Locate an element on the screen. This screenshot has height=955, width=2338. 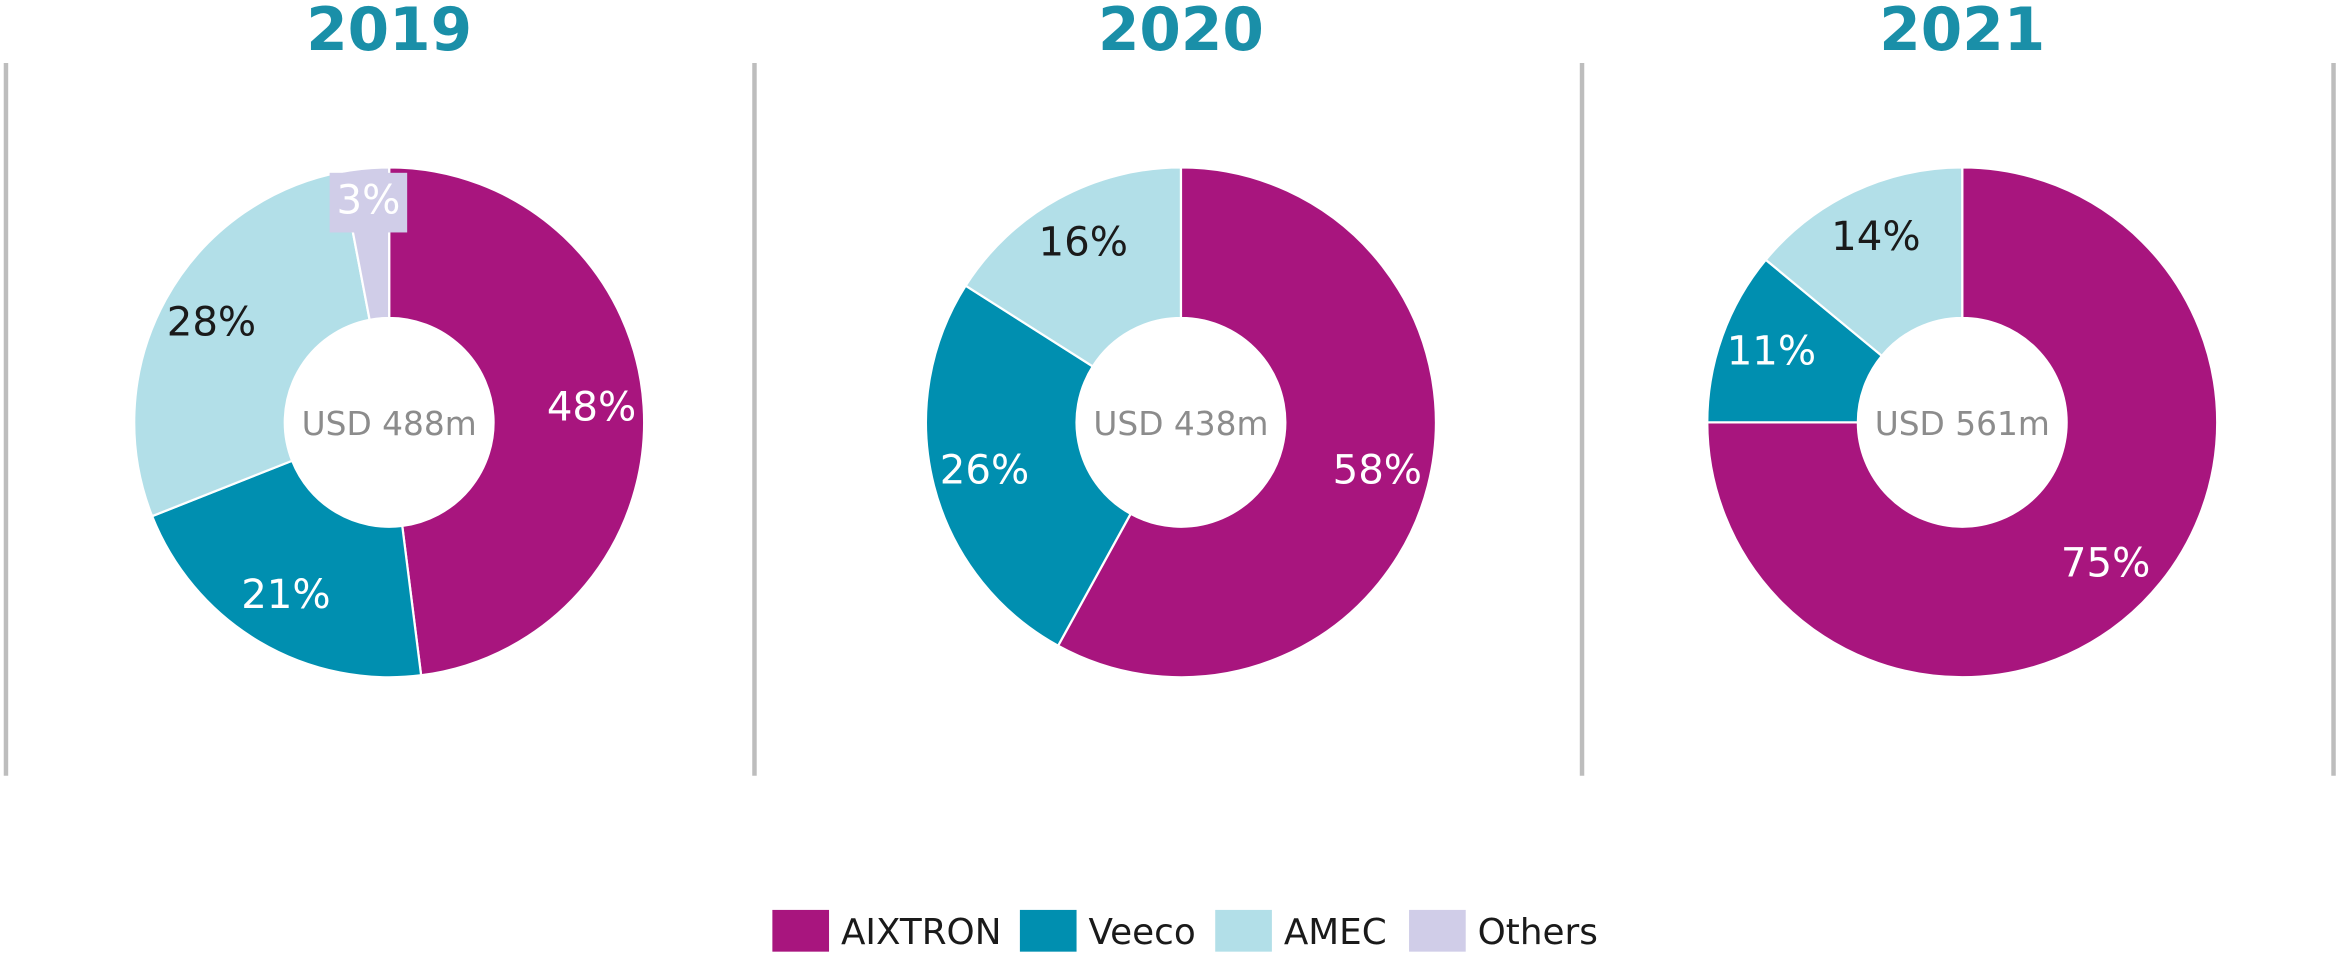
data-label: 58% is located at coordinates (1377, 471).